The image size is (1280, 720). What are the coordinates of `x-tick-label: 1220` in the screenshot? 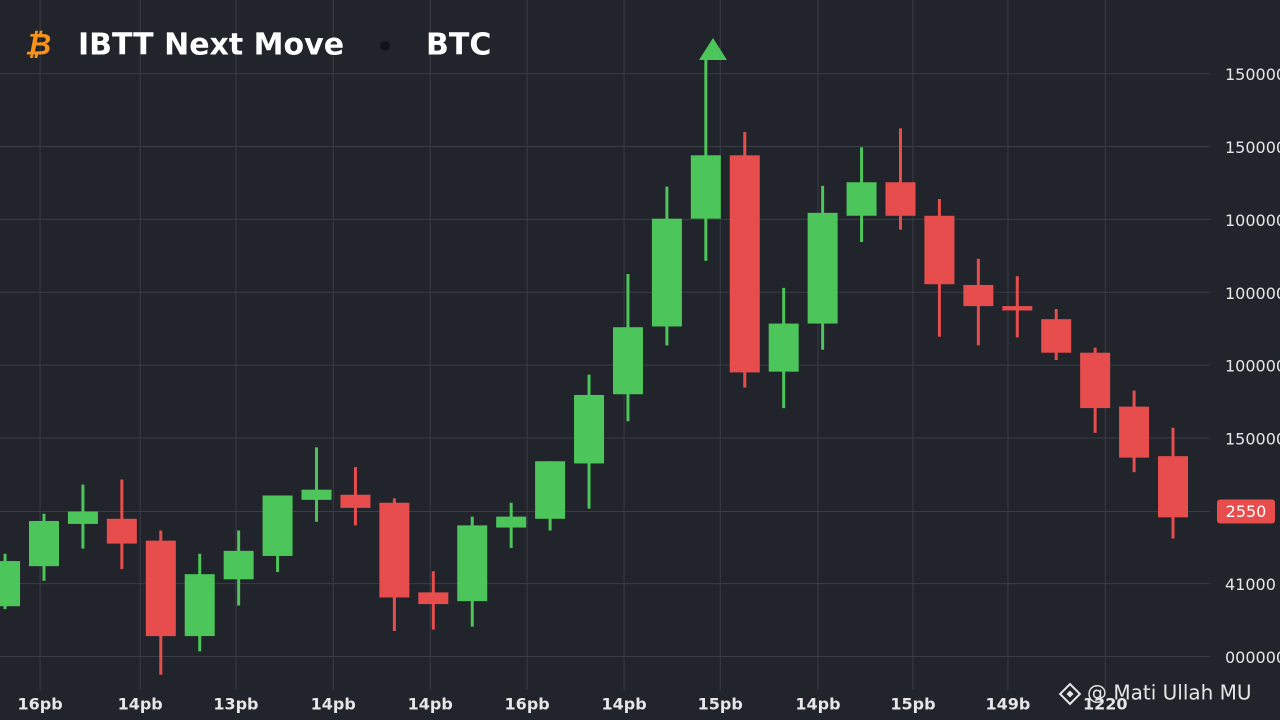 It's located at (1105, 704).